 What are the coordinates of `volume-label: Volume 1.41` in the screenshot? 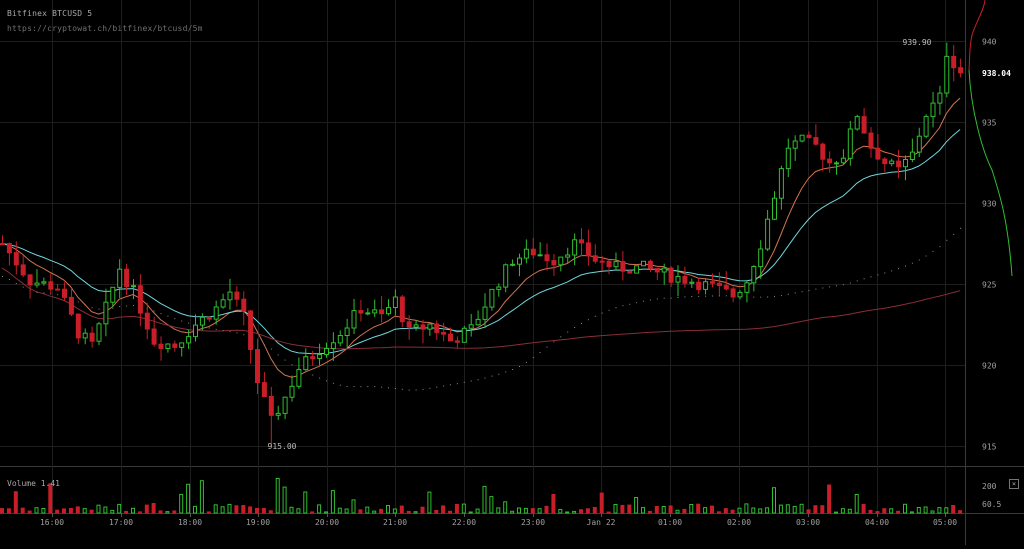 It's located at (33, 483).